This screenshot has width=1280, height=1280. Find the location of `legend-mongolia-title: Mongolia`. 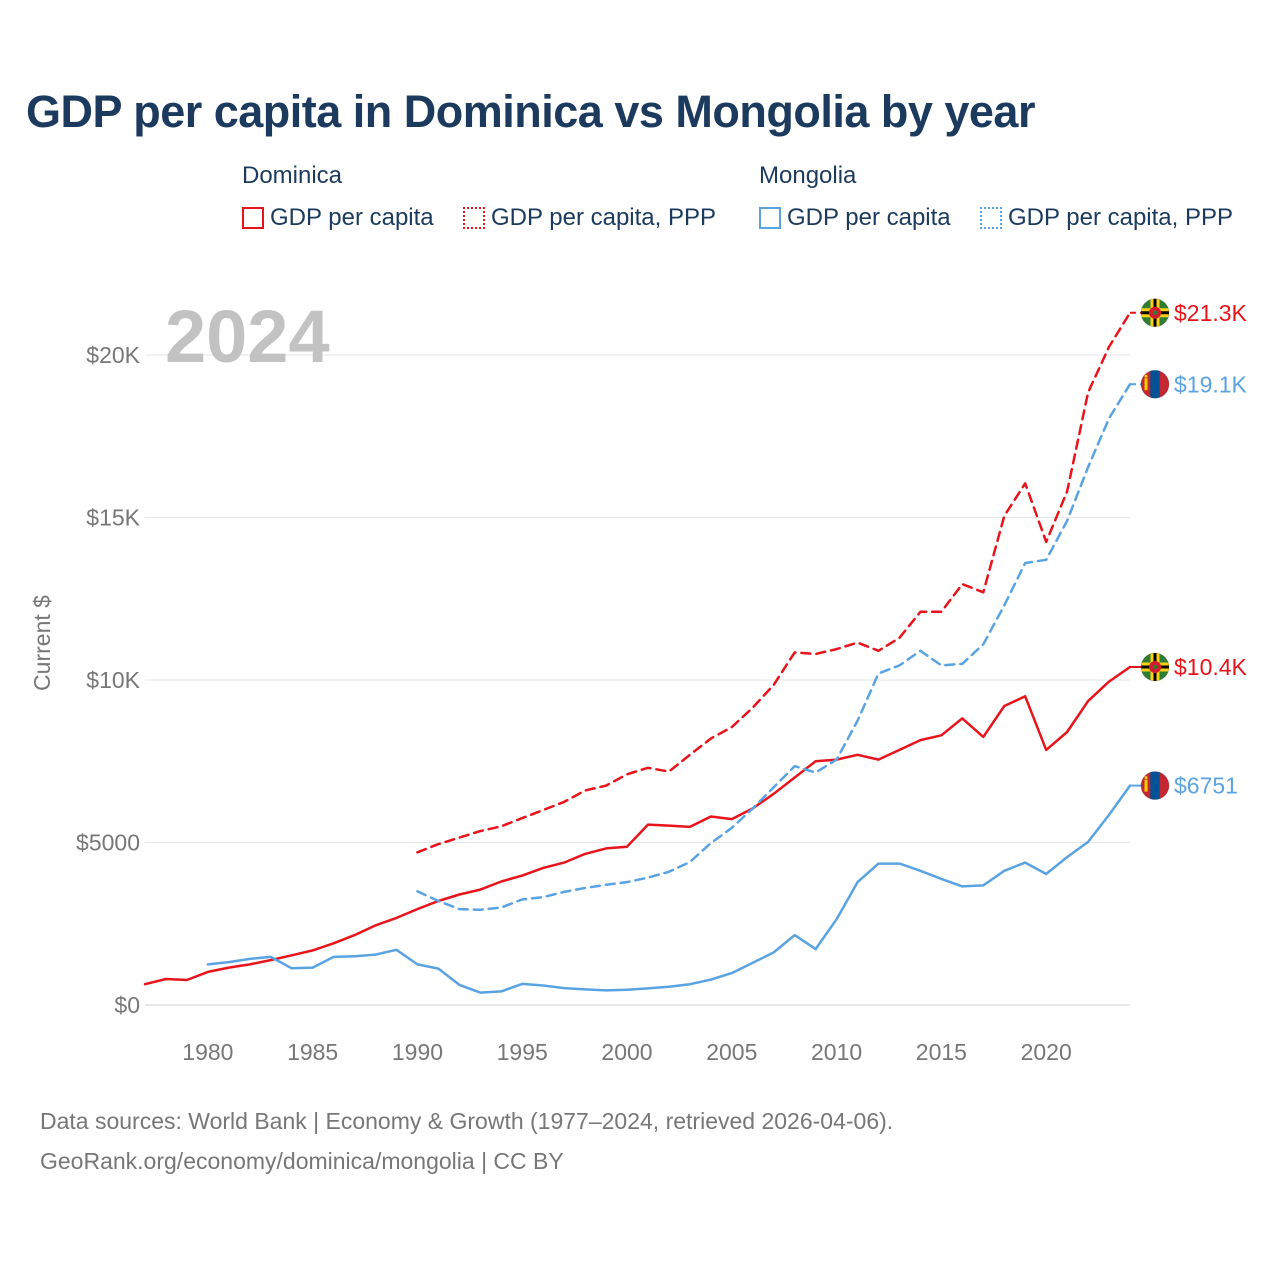

legend-mongolia-title: Mongolia is located at coordinates (808, 175).